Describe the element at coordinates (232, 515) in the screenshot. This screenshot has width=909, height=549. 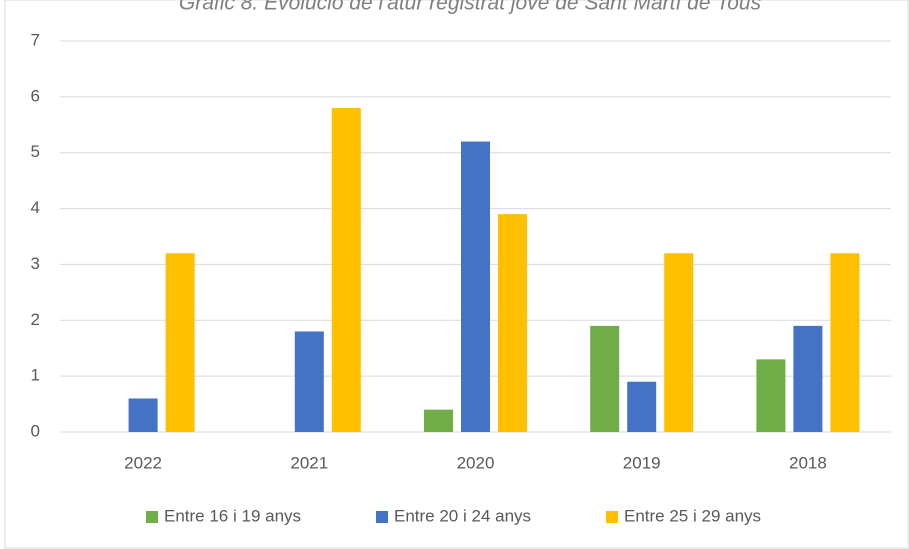
I see `legend-label: Entre 16 i 19 anys` at that location.